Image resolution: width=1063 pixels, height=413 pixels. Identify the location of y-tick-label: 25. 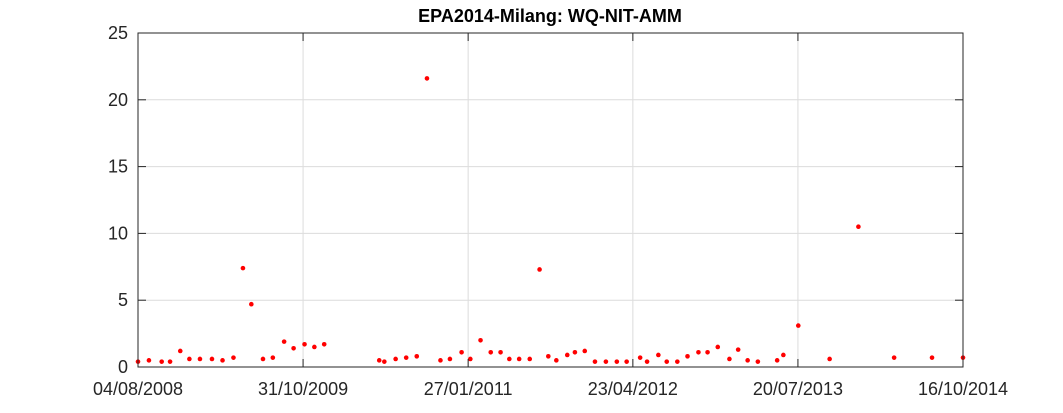
(118, 33).